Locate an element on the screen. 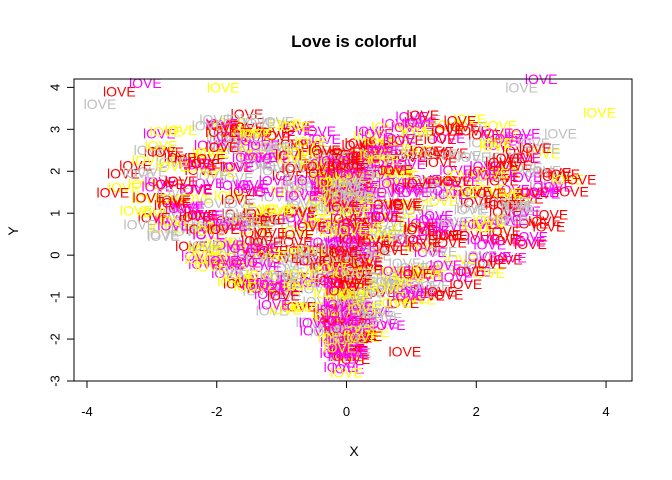 The width and height of the screenshot is (672, 480). x-tick-label: -2 is located at coordinates (217, 411).